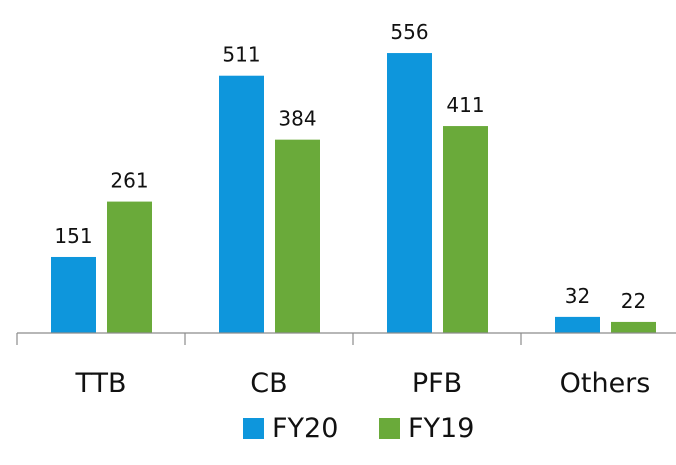 The image size is (676, 465). Describe the element at coordinates (633, 327) in the screenshot. I see `bar-fy19-others` at that location.